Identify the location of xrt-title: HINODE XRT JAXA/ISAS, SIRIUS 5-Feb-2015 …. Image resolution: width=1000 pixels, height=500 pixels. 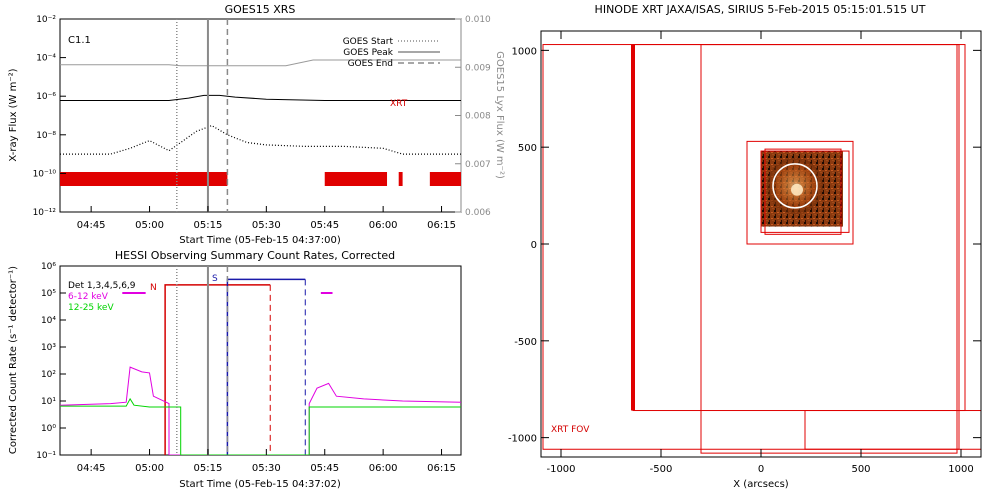
(760, 9).